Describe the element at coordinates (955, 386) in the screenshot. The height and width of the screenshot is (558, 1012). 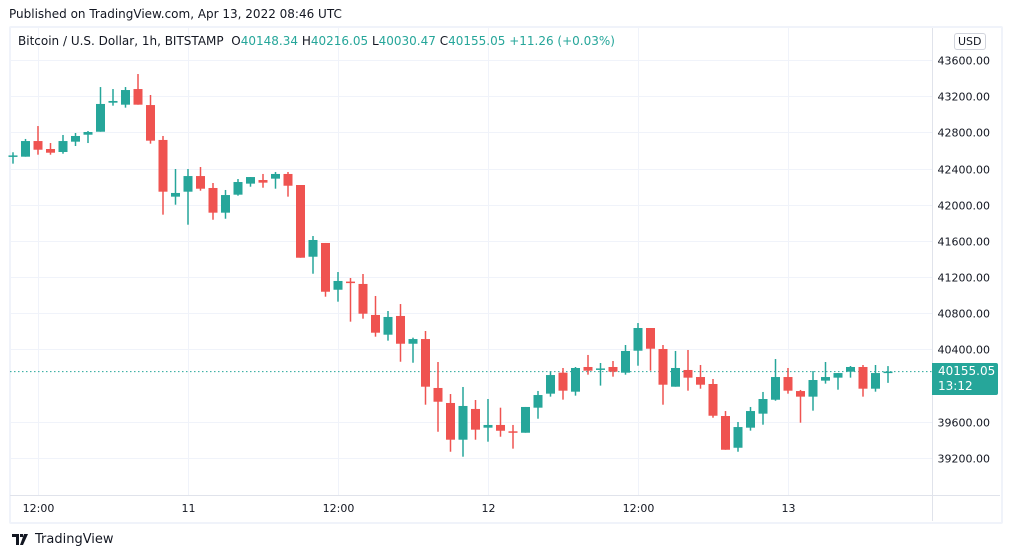
I see `bar-countdown: 13:12` at that location.